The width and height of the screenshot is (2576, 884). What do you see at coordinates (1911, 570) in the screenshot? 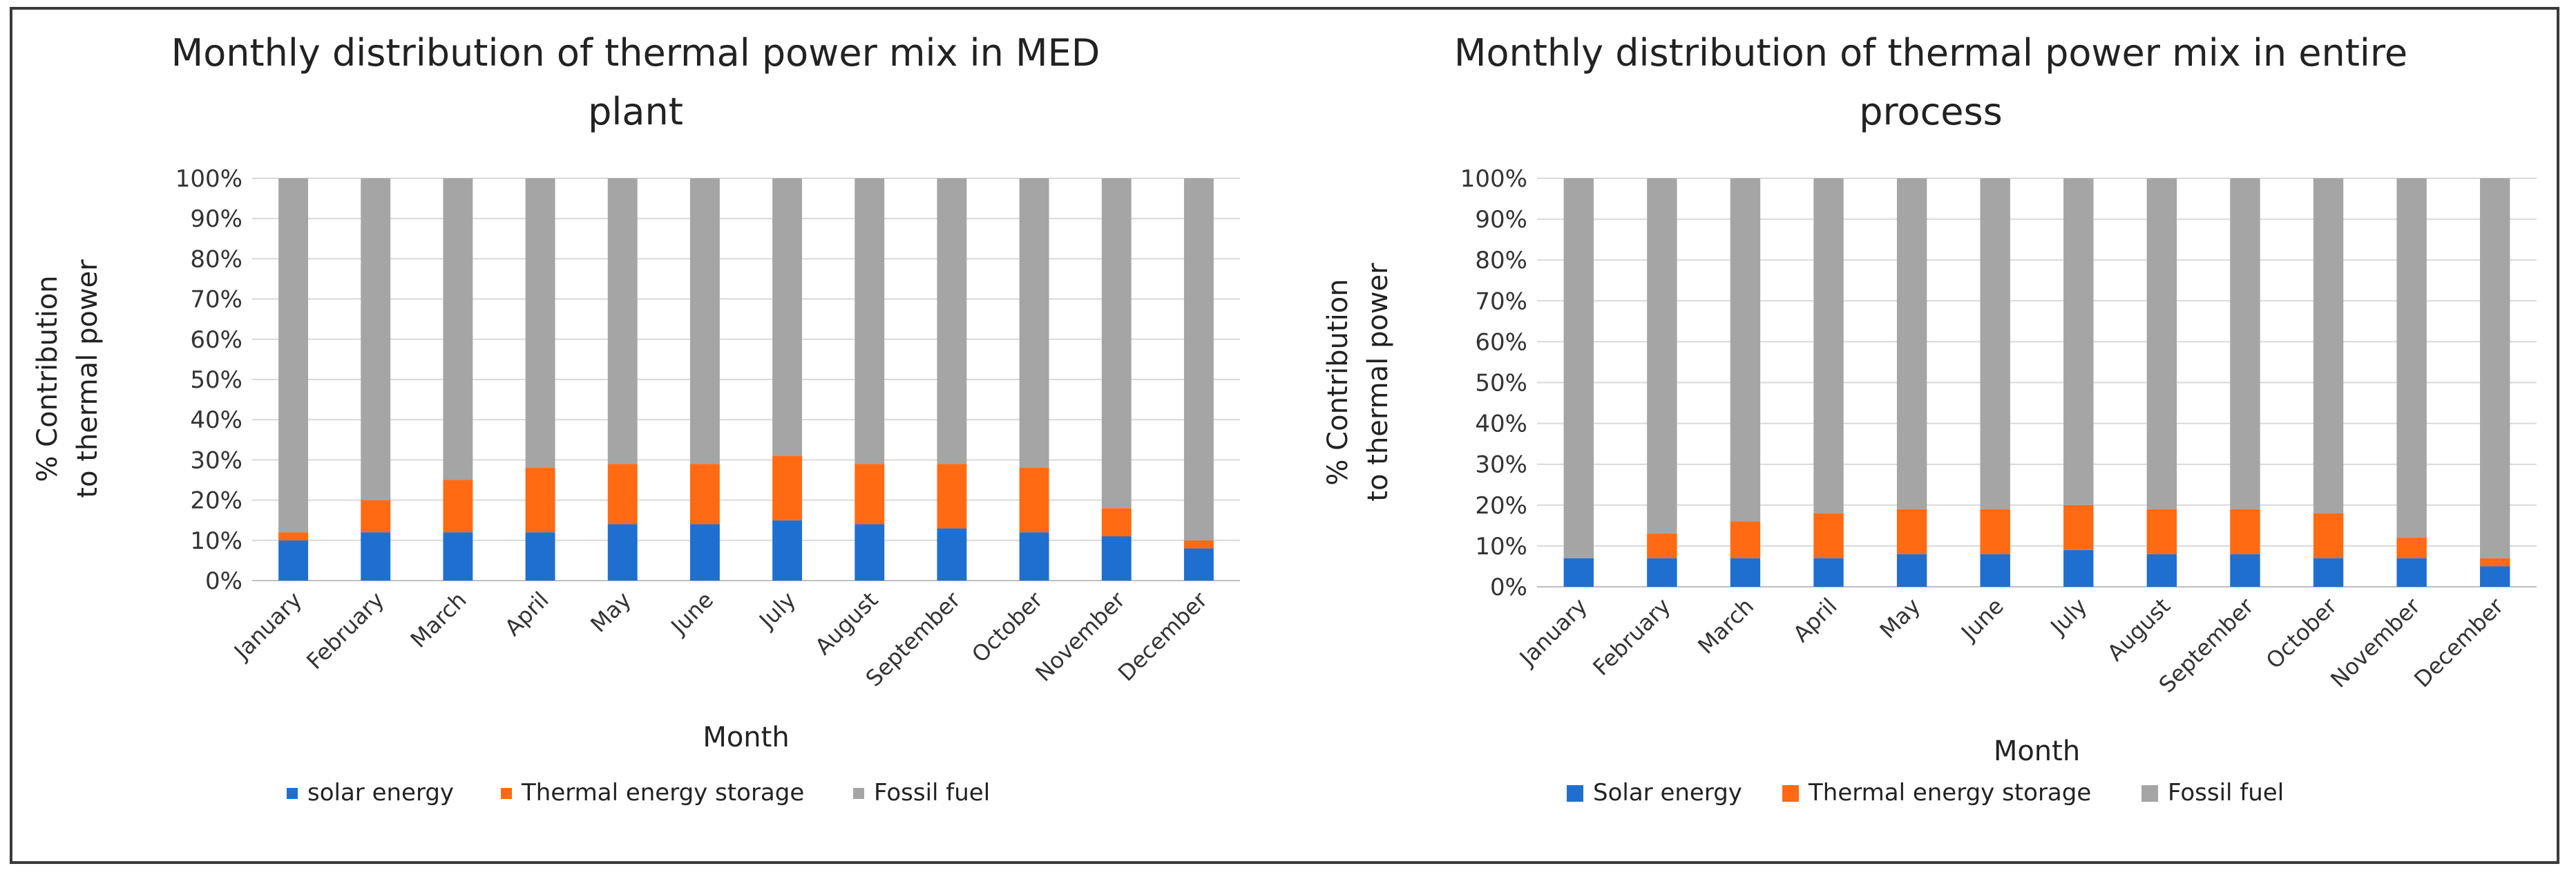
I see `bar-solar-may` at bounding box center [1911, 570].